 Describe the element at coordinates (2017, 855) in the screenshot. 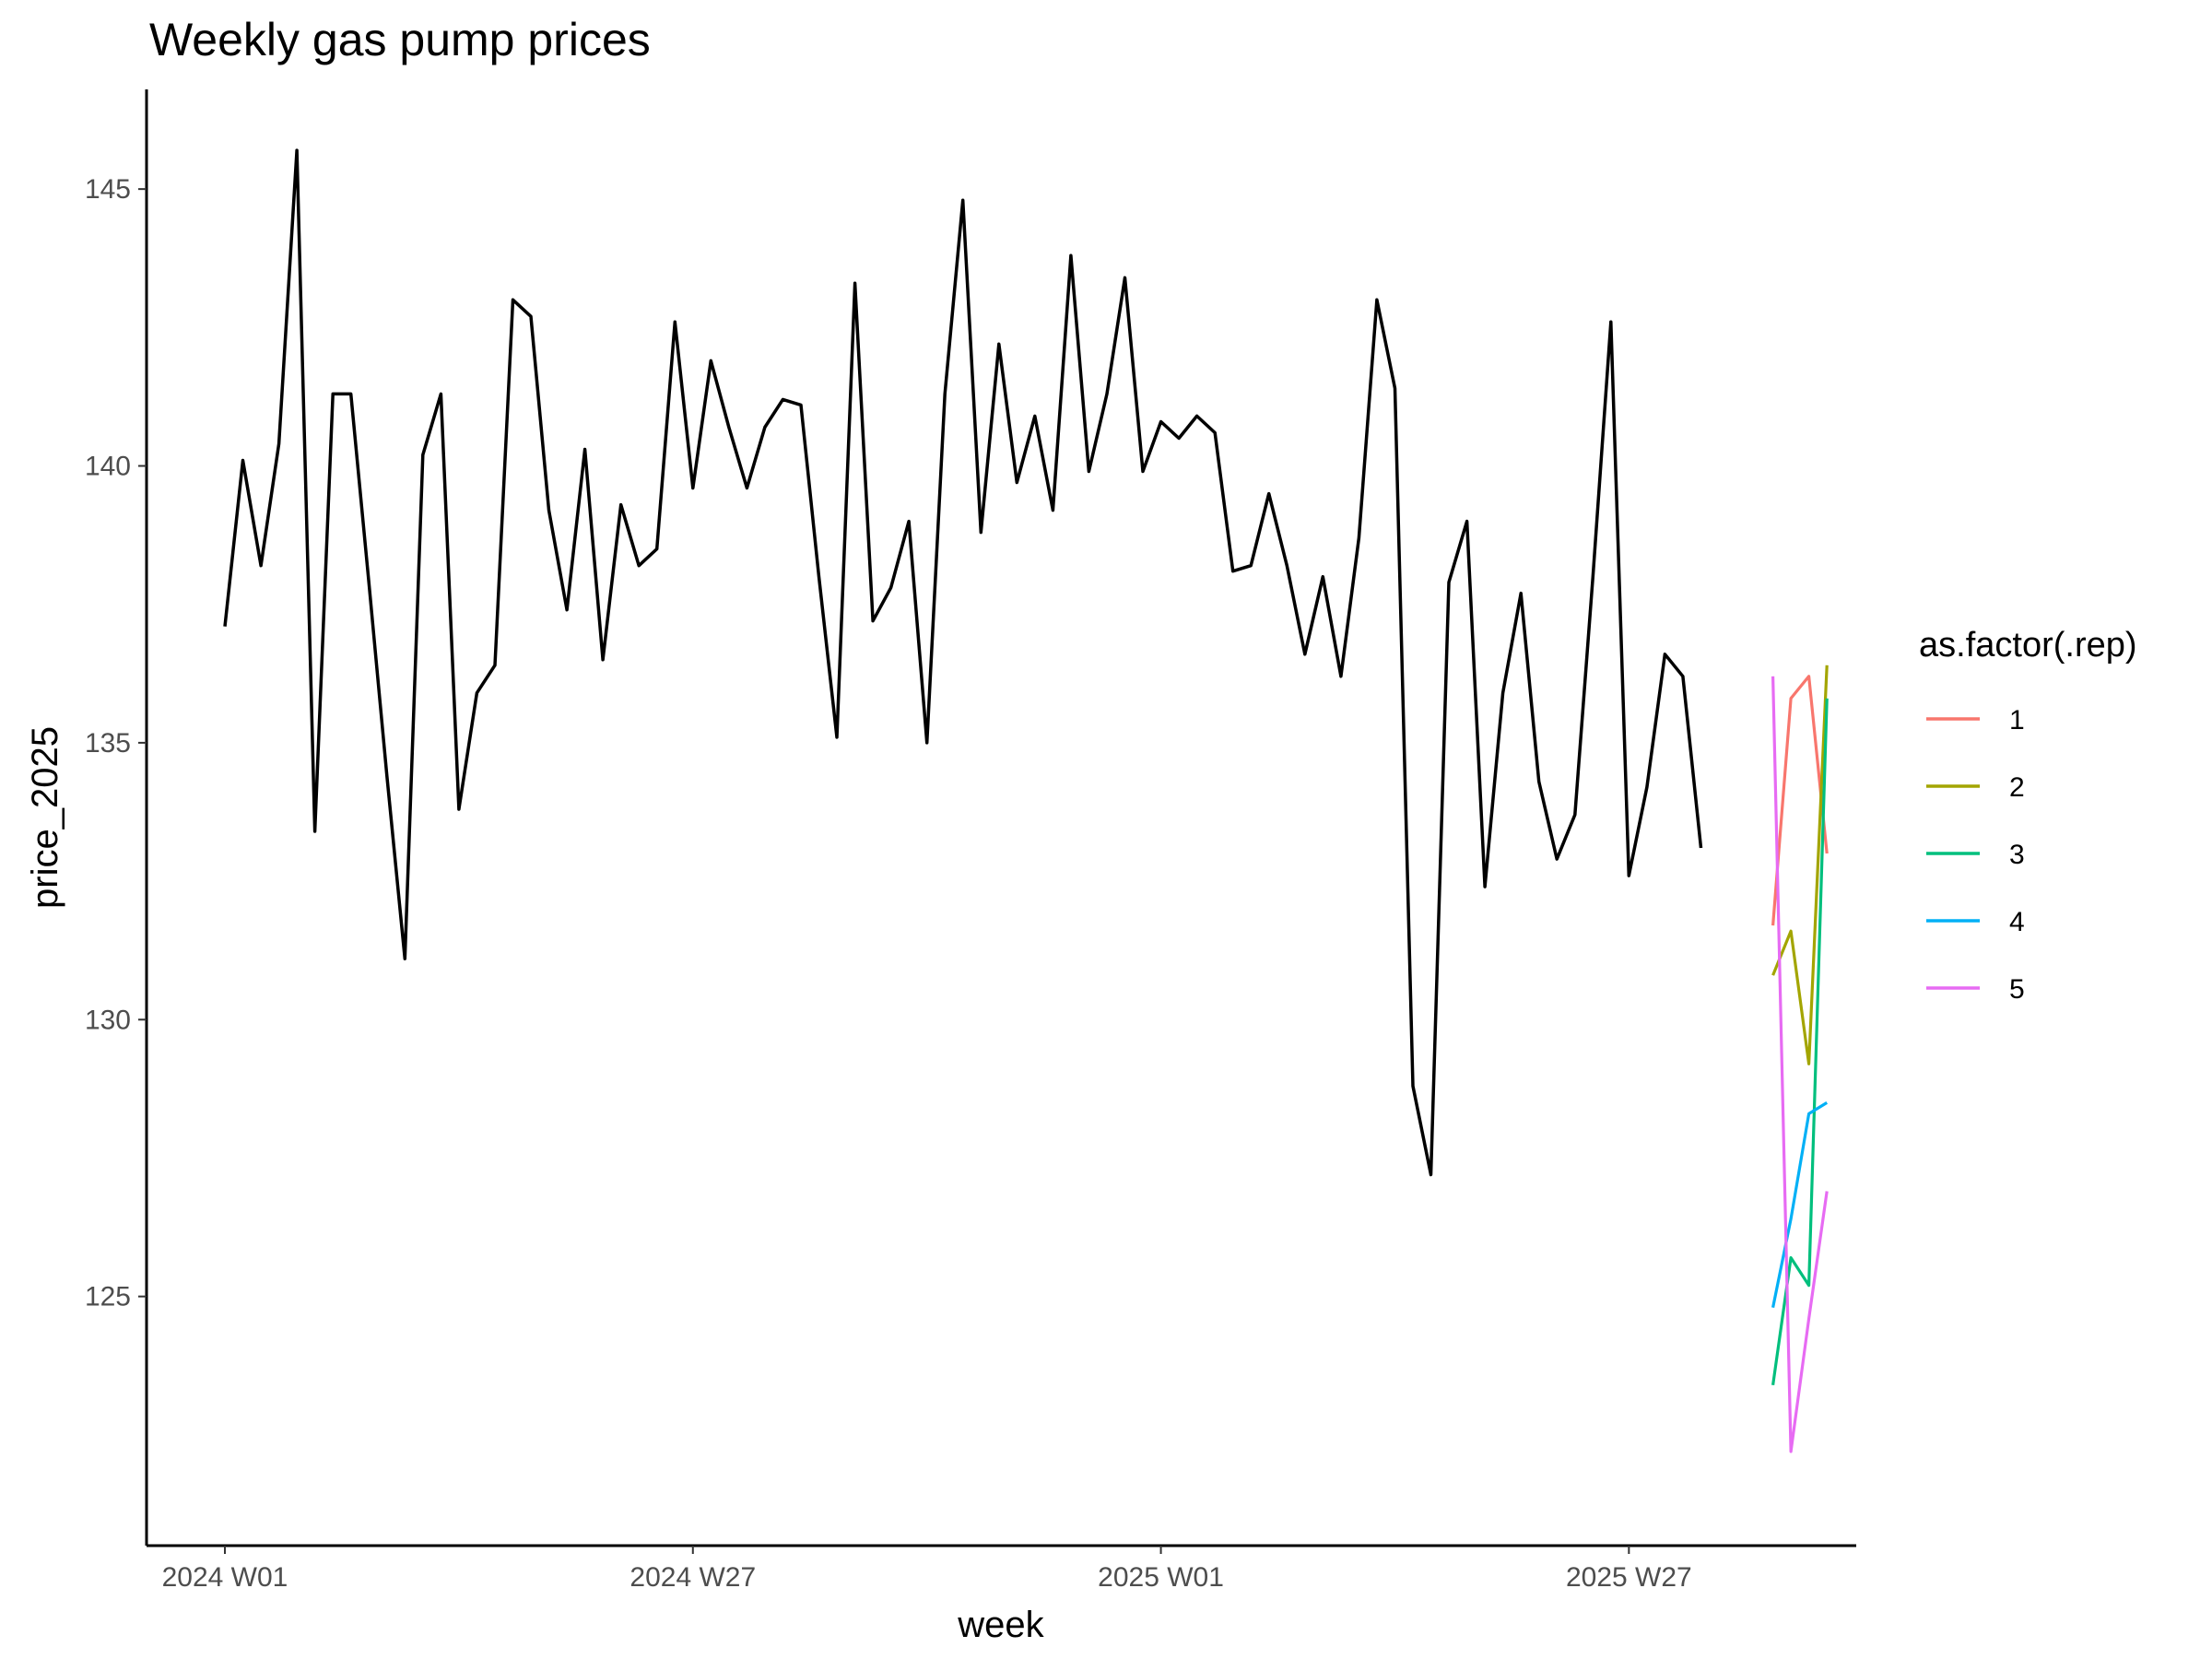

I see `legend-label-3: 3` at that location.